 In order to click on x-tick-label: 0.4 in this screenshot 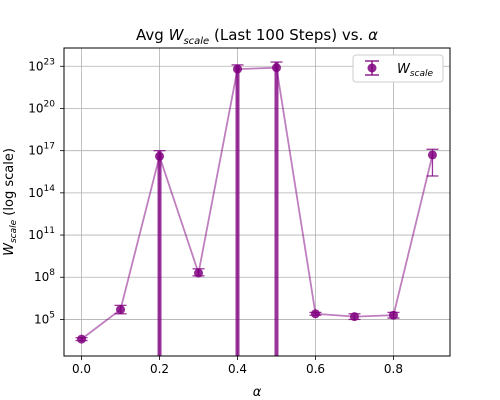, I will do `click(237, 369)`.